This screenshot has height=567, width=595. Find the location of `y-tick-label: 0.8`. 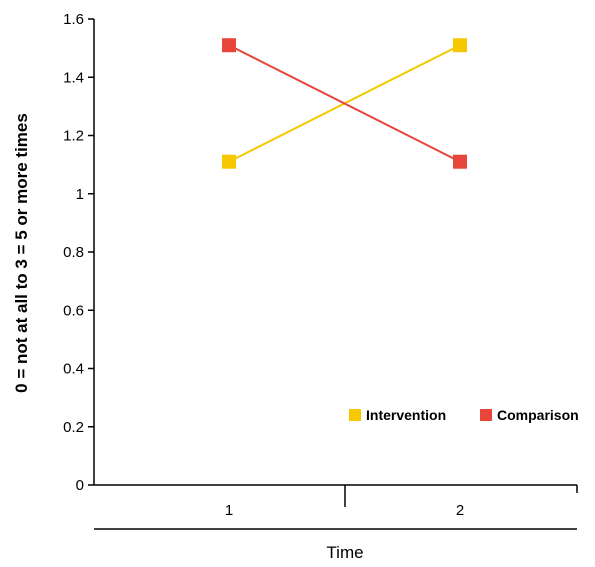

y-tick-label: 0.8 is located at coordinates (73, 252).